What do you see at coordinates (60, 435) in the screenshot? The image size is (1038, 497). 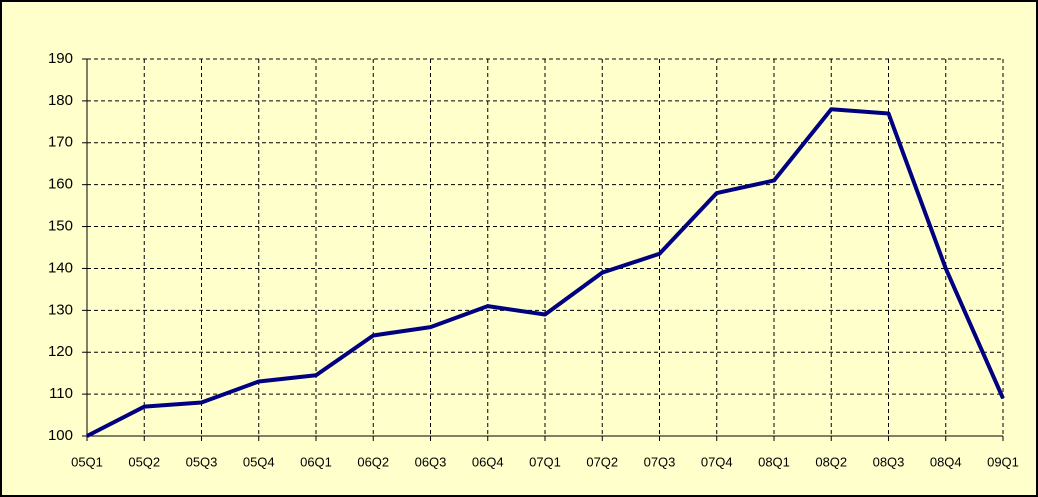 I see `y-tick-label: 100` at bounding box center [60, 435].